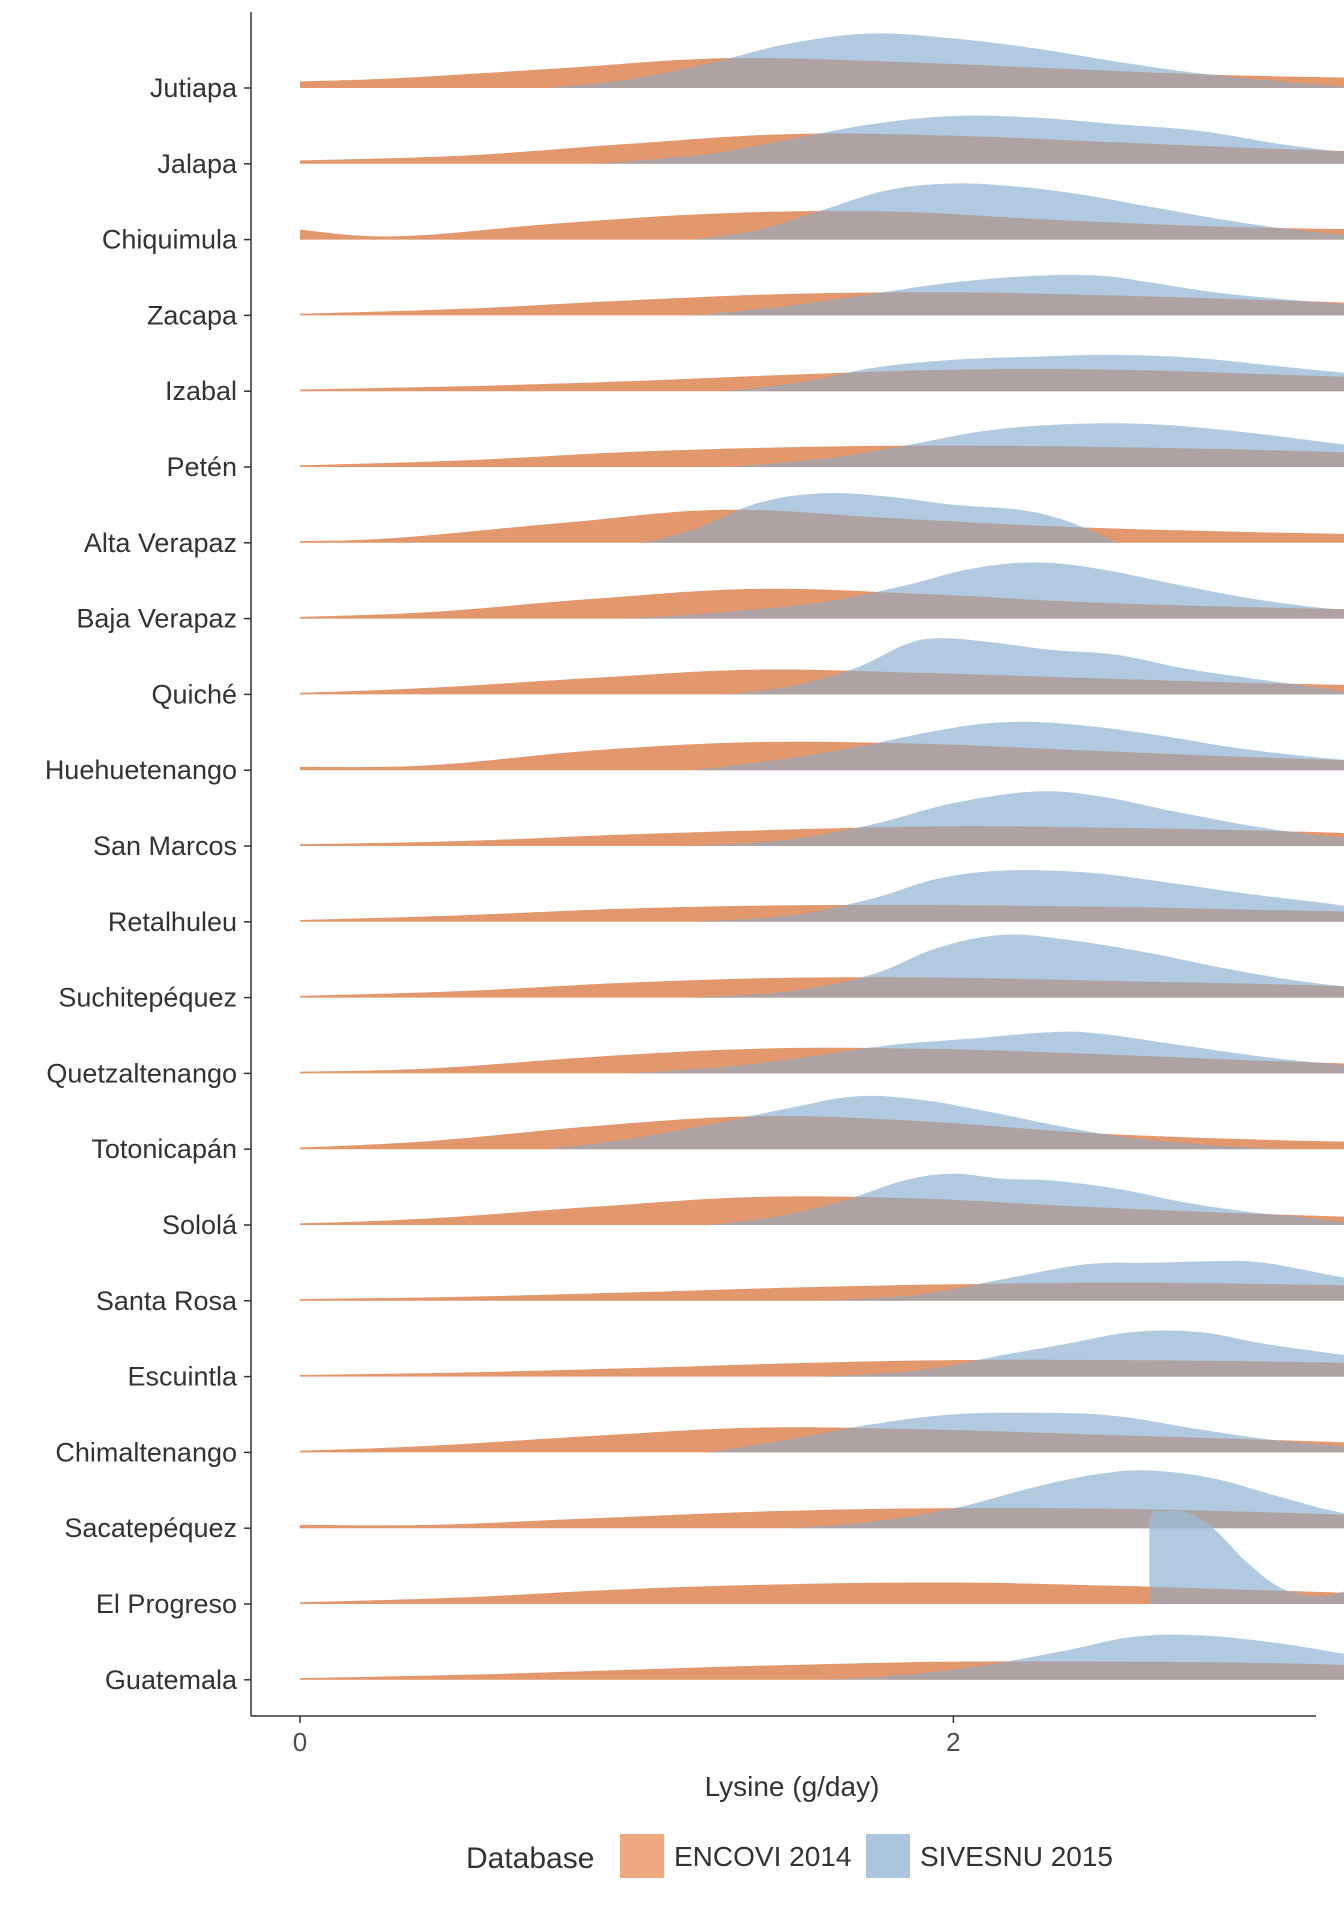  Describe the element at coordinates (156, 619) in the screenshot. I see `region-label-baja-verapaz: Baja Verapaz` at that location.